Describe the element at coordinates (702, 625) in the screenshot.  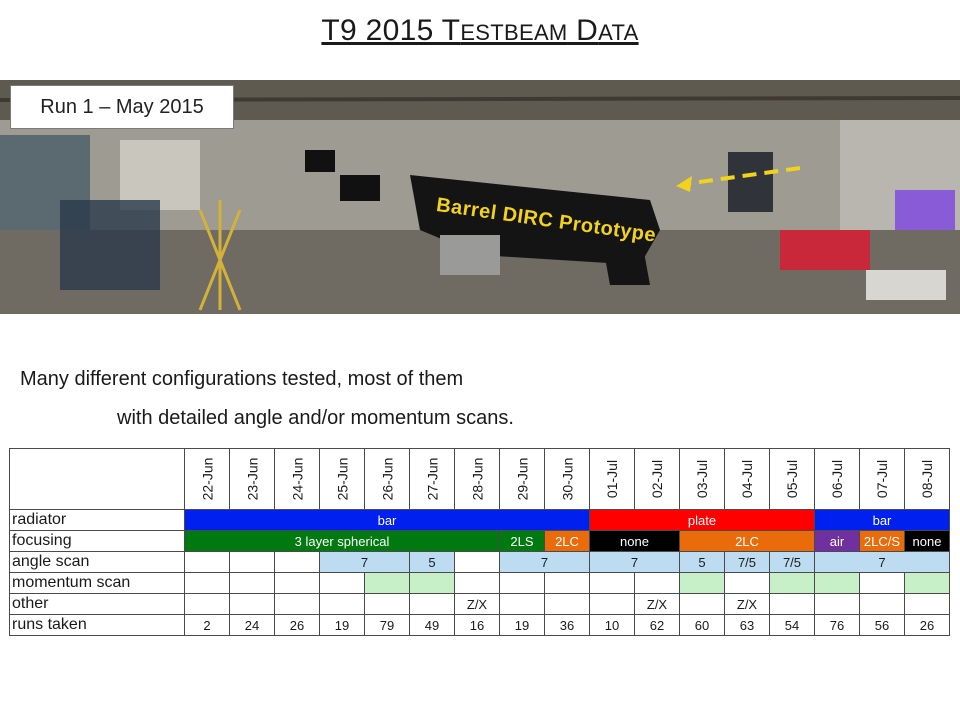
I see `runs-cell: 60` at that location.